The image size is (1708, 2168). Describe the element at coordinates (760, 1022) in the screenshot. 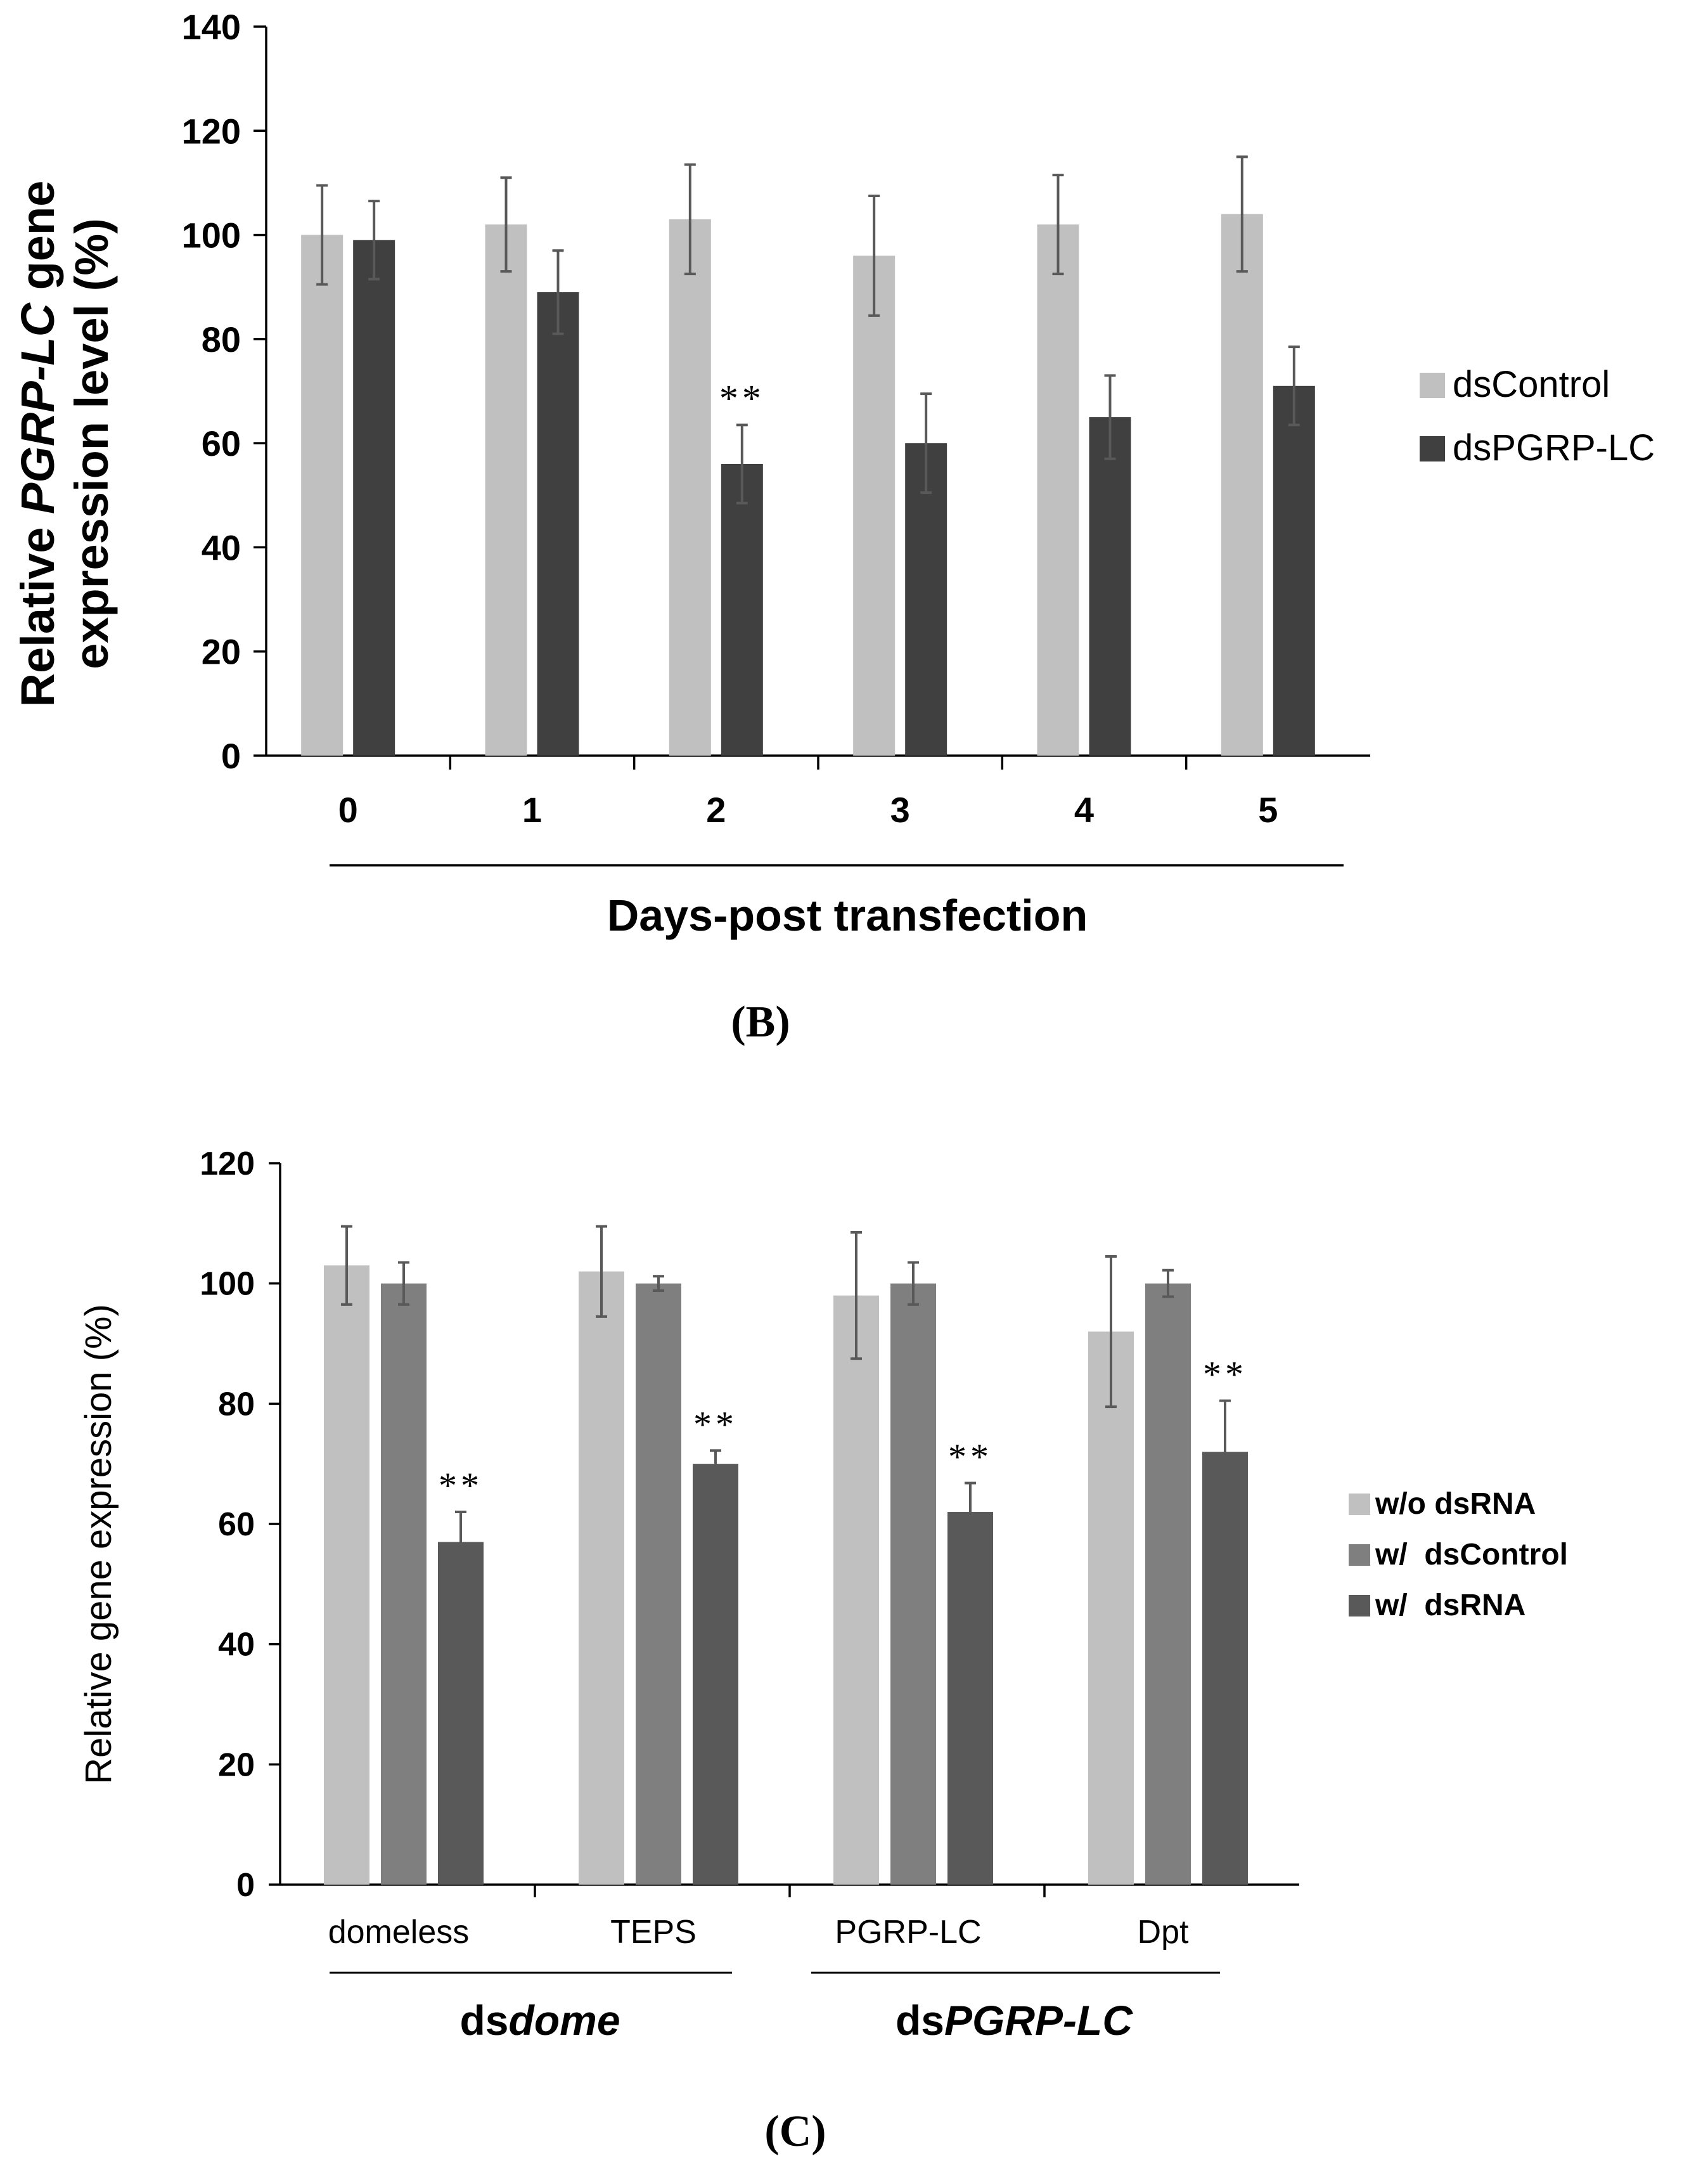

I see `panel-b-label: (B)` at that location.